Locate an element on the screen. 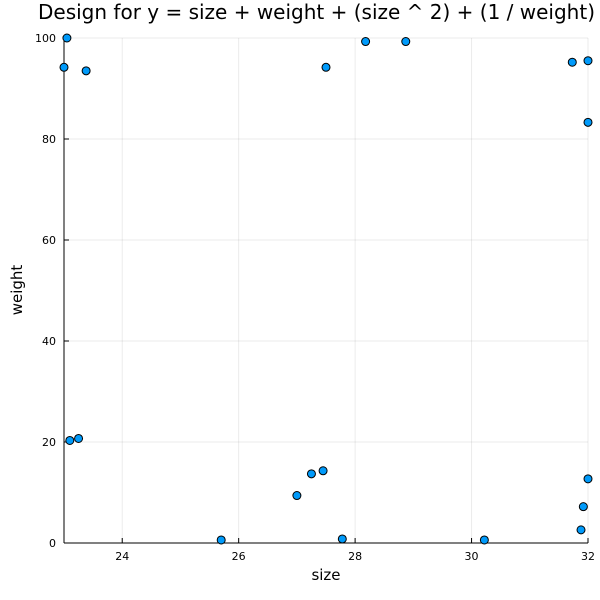 This screenshot has height=600, width=600. x-tick-label: 32 is located at coordinates (588, 556).